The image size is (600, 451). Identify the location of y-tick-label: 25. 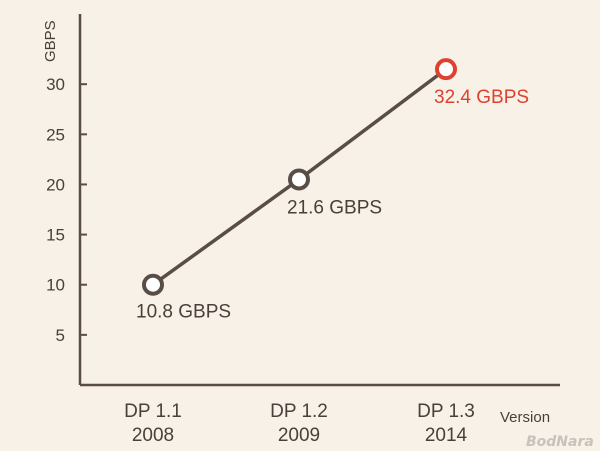
(55, 134).